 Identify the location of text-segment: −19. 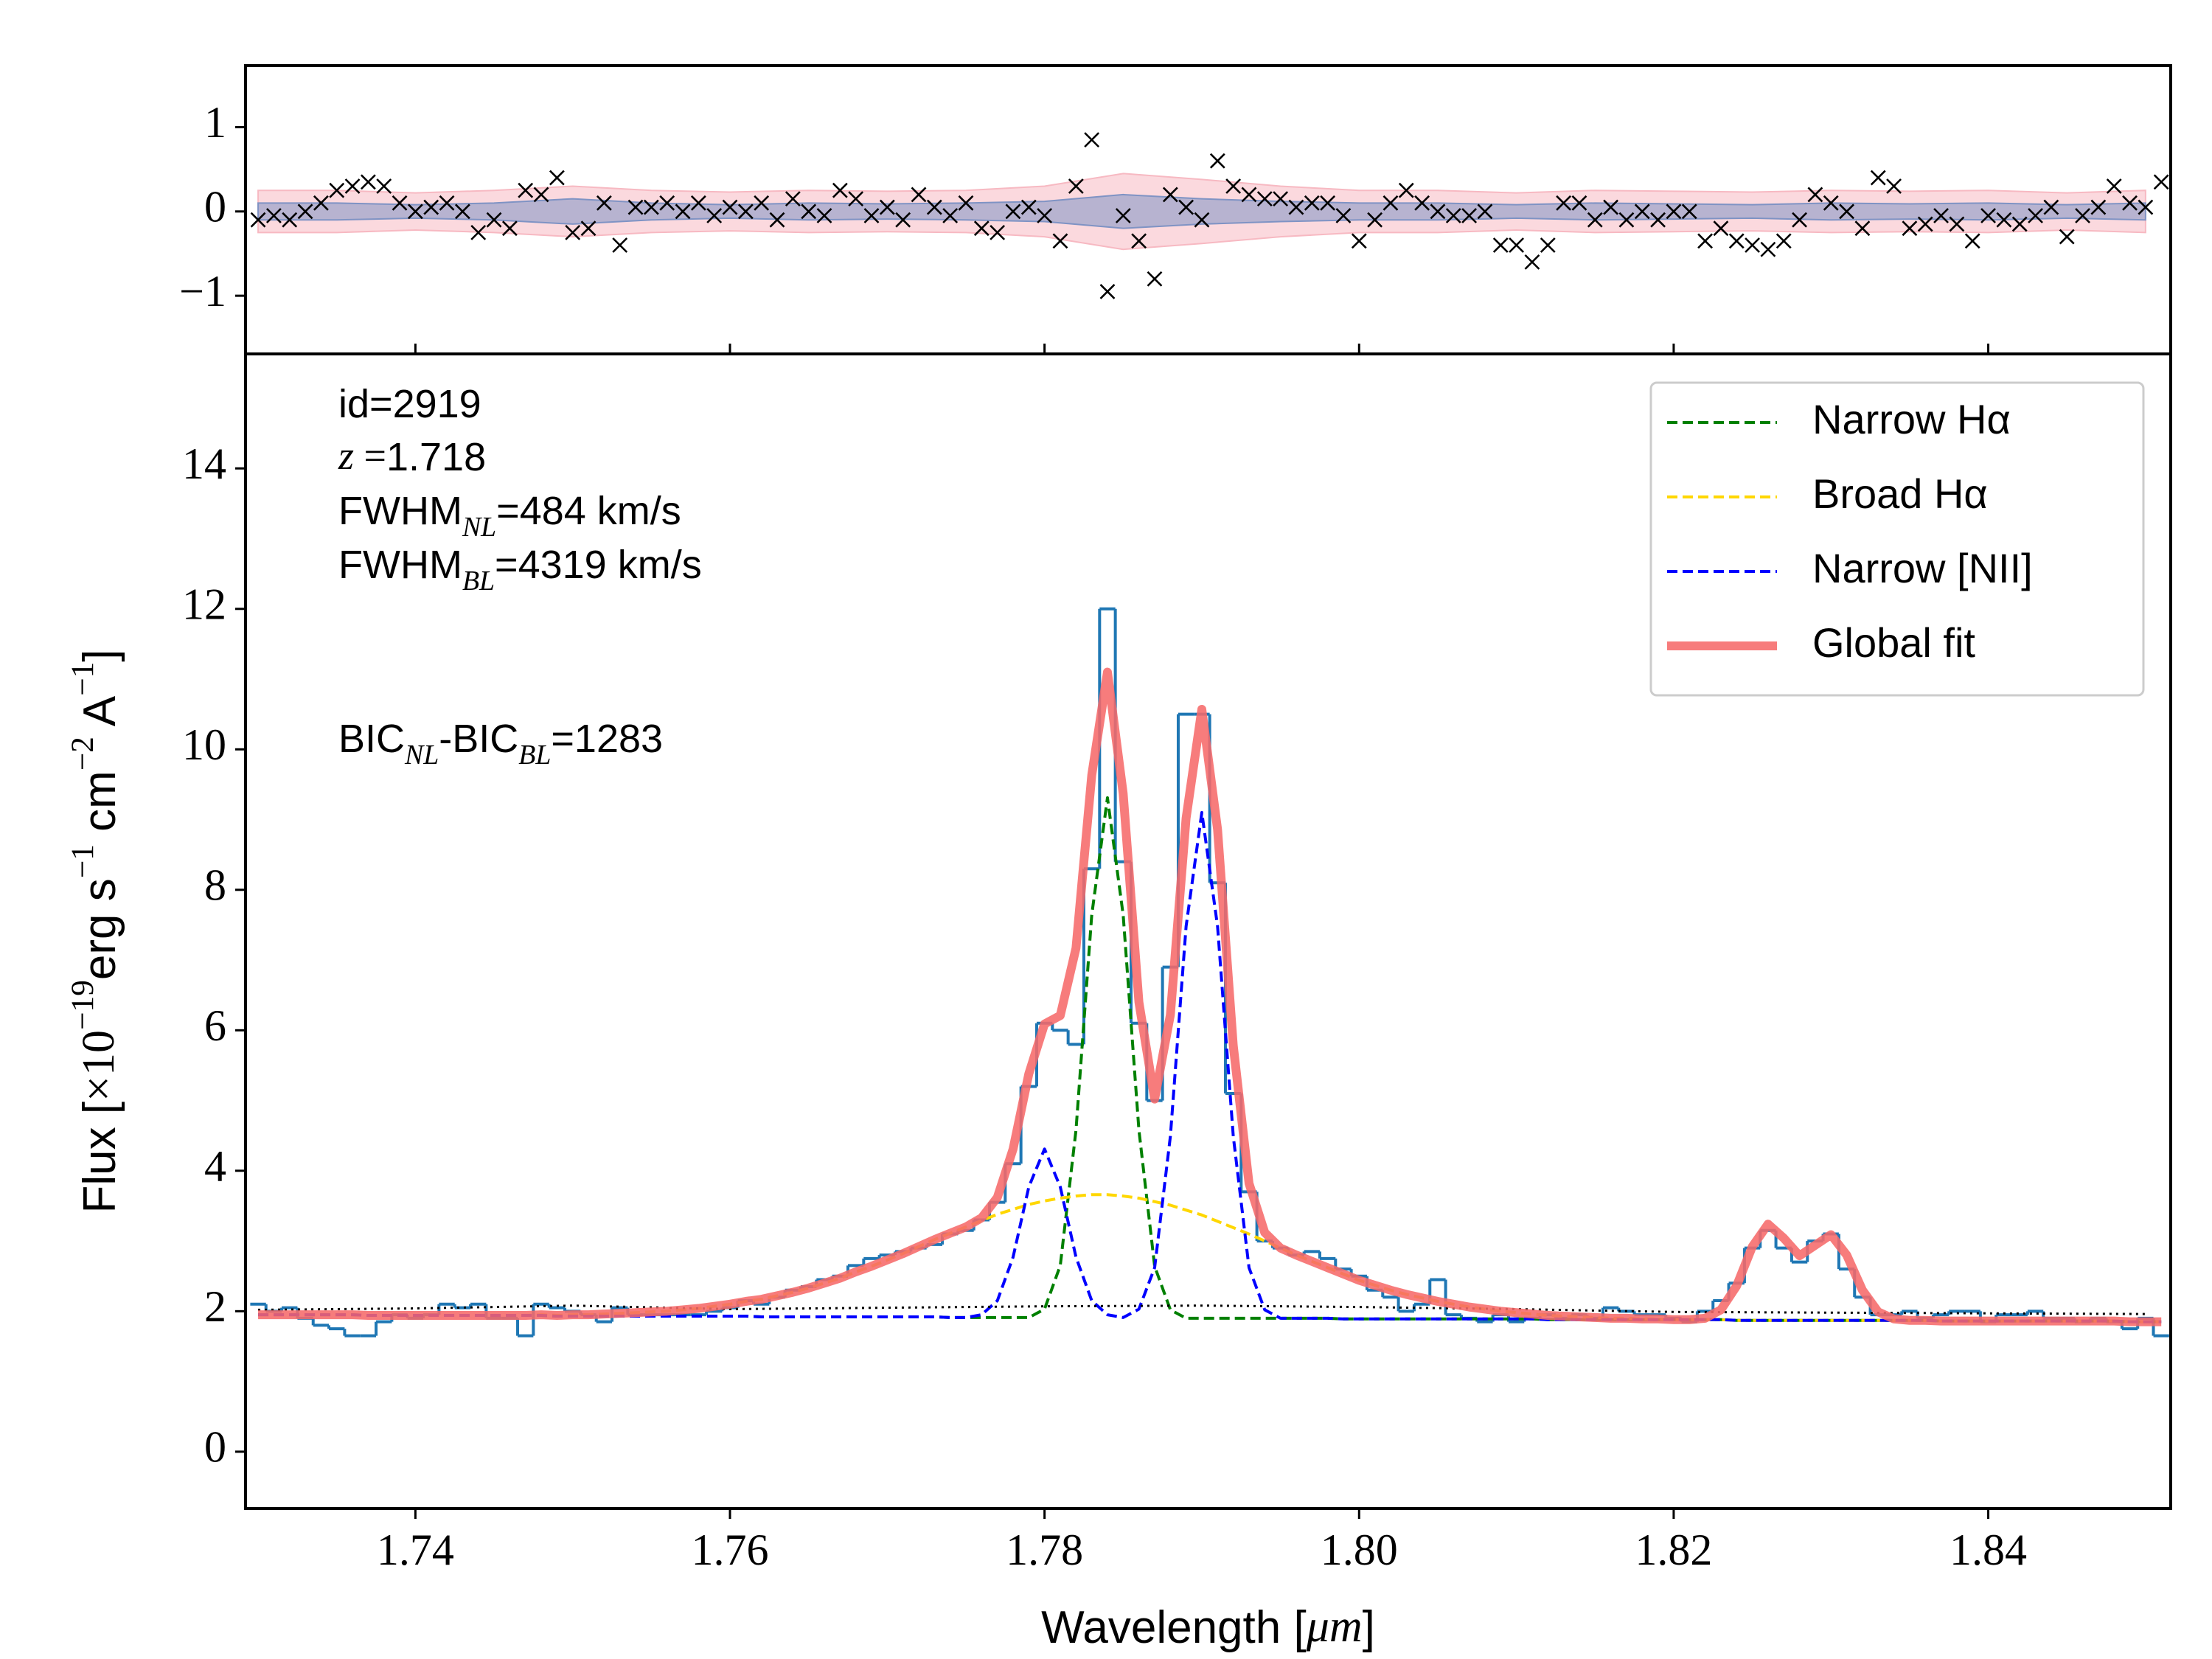
(82, 1005).